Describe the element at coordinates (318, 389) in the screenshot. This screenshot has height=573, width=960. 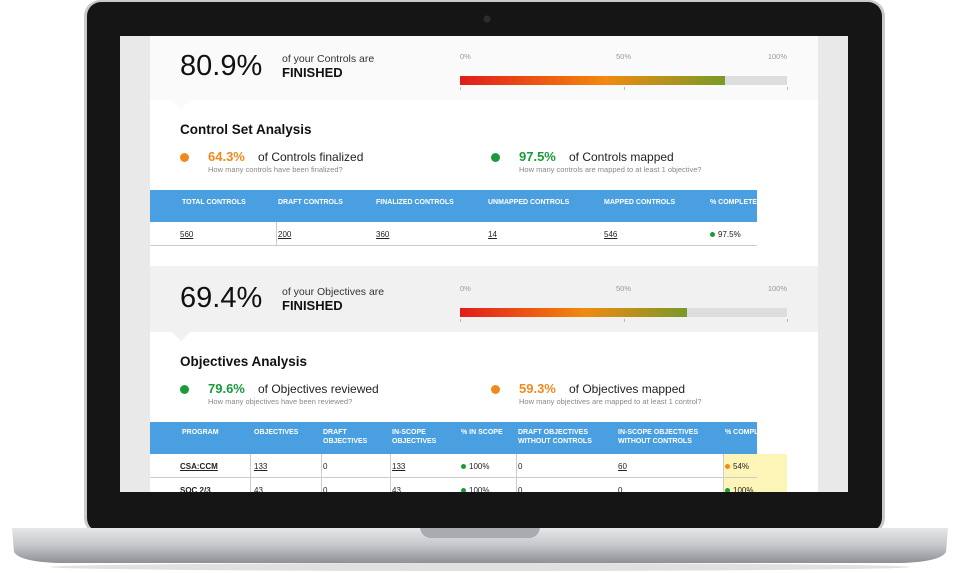
I see `stat-label: of Objectives reviewed` at that location.